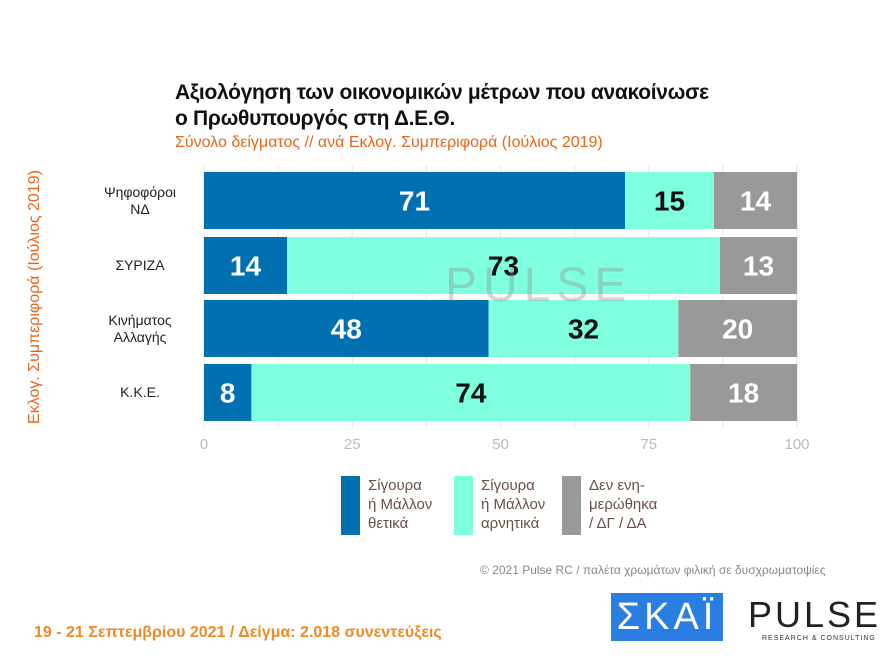 The width and height of the screenshot is (880, 660). What do you see at coordinates (814, 614) in the screenshot?
I see `pulse-logo: PULSE` at bounding box center [814, 614].